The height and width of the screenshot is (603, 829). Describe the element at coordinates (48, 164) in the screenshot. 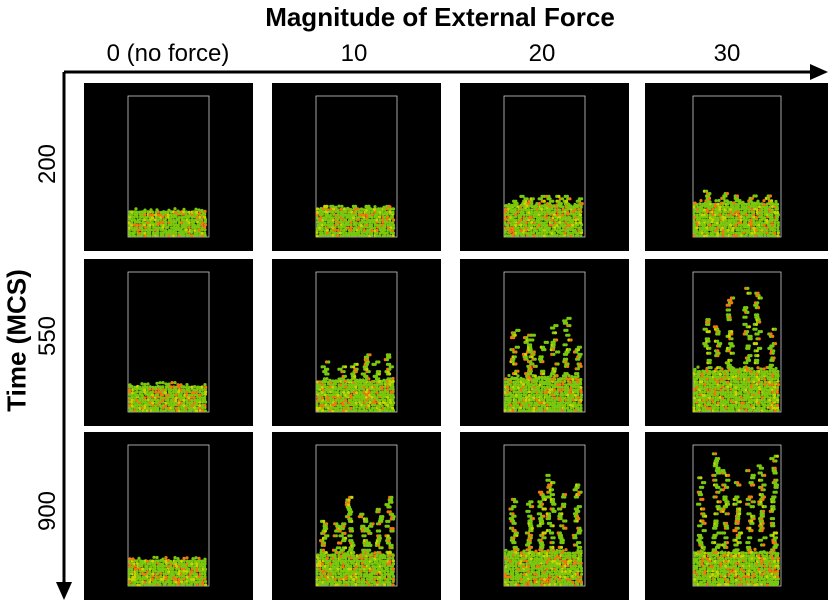

I see `row-label-time-200: 200` at that location.